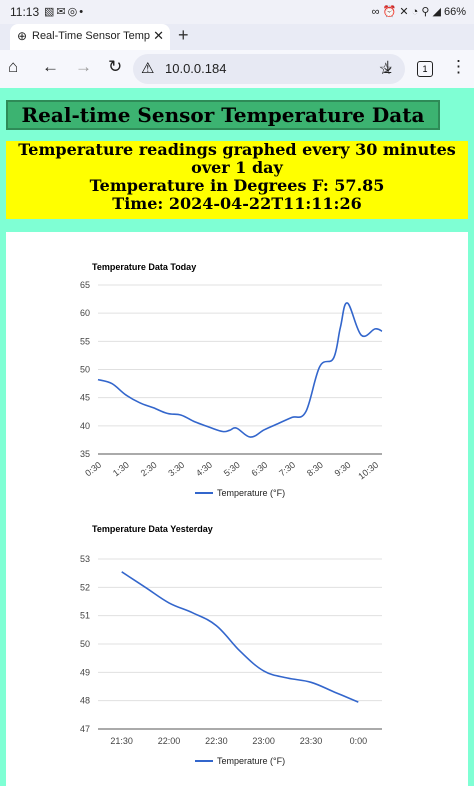  What do you see at coordinates (454, 12) in the screenshot?
I see `battery-level: 66%` at bounding box center [454, 12].